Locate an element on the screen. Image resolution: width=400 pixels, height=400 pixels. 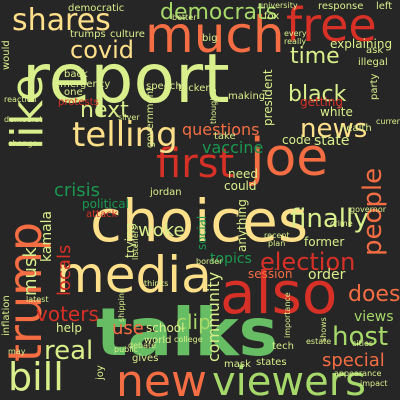
word-border: border is located at coordinates (209, 261).